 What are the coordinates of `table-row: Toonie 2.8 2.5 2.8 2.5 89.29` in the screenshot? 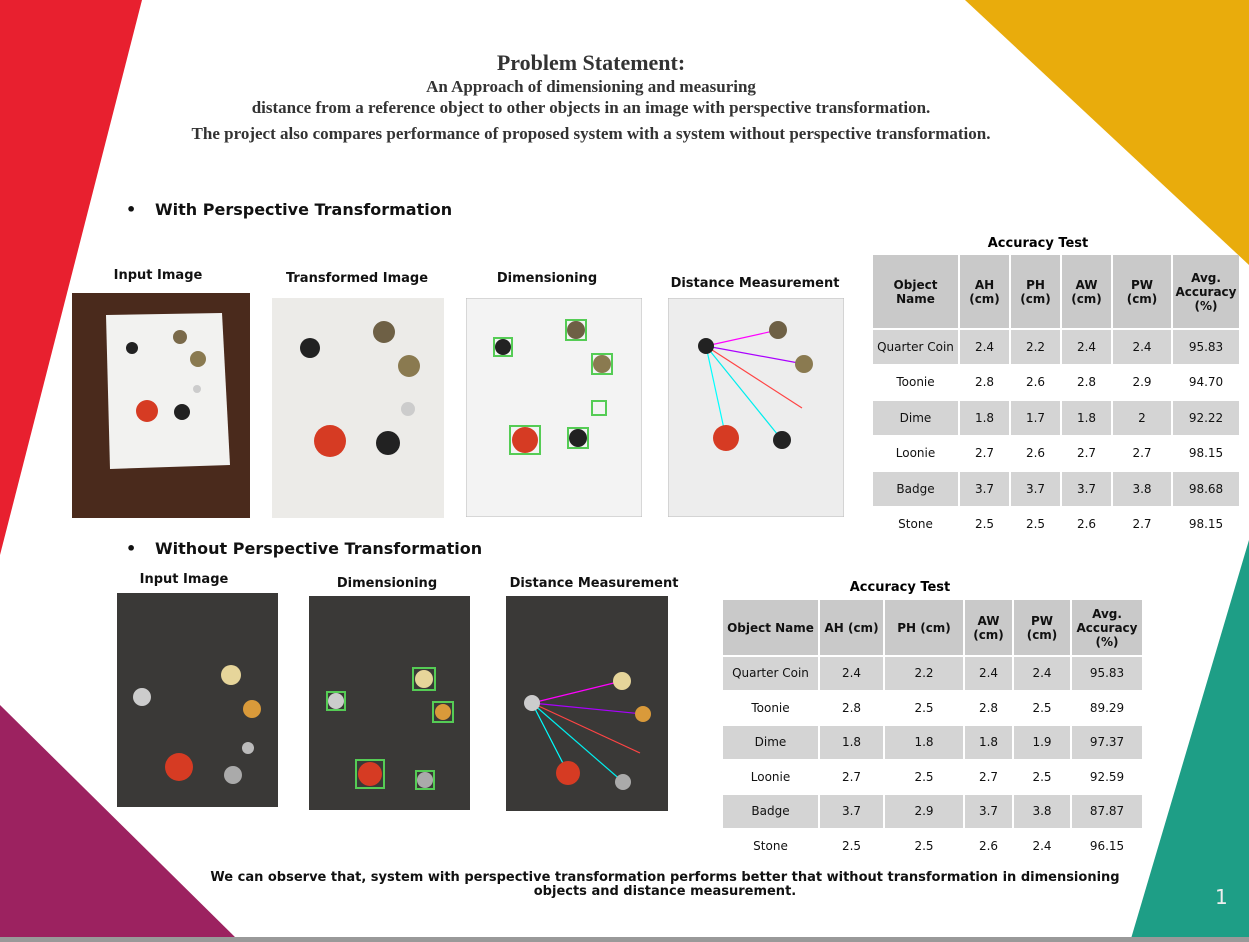 It's located at (932, 708).